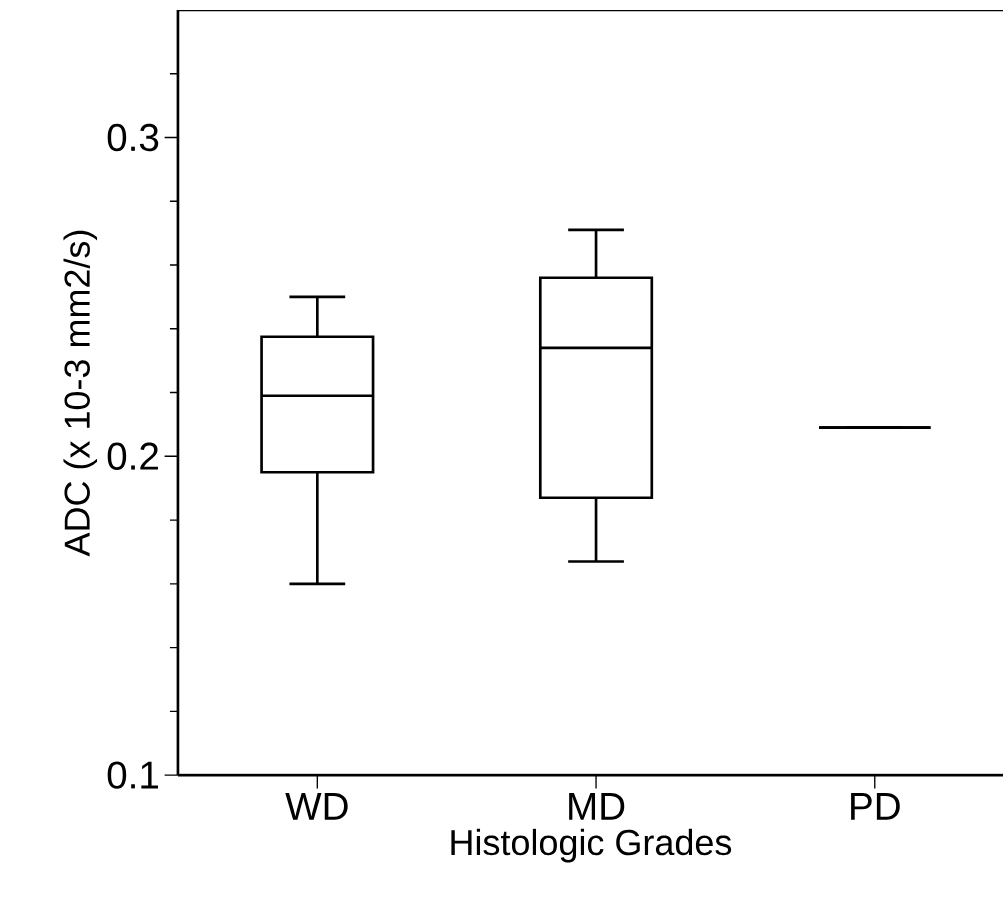 This screenshot has width=1003, height=922. What do you see at coordinates (80, 393) in the screenshot?
I see `y-axis-title: ADC (x 10-3 mm2/s)` at bounding box center [80, 393].